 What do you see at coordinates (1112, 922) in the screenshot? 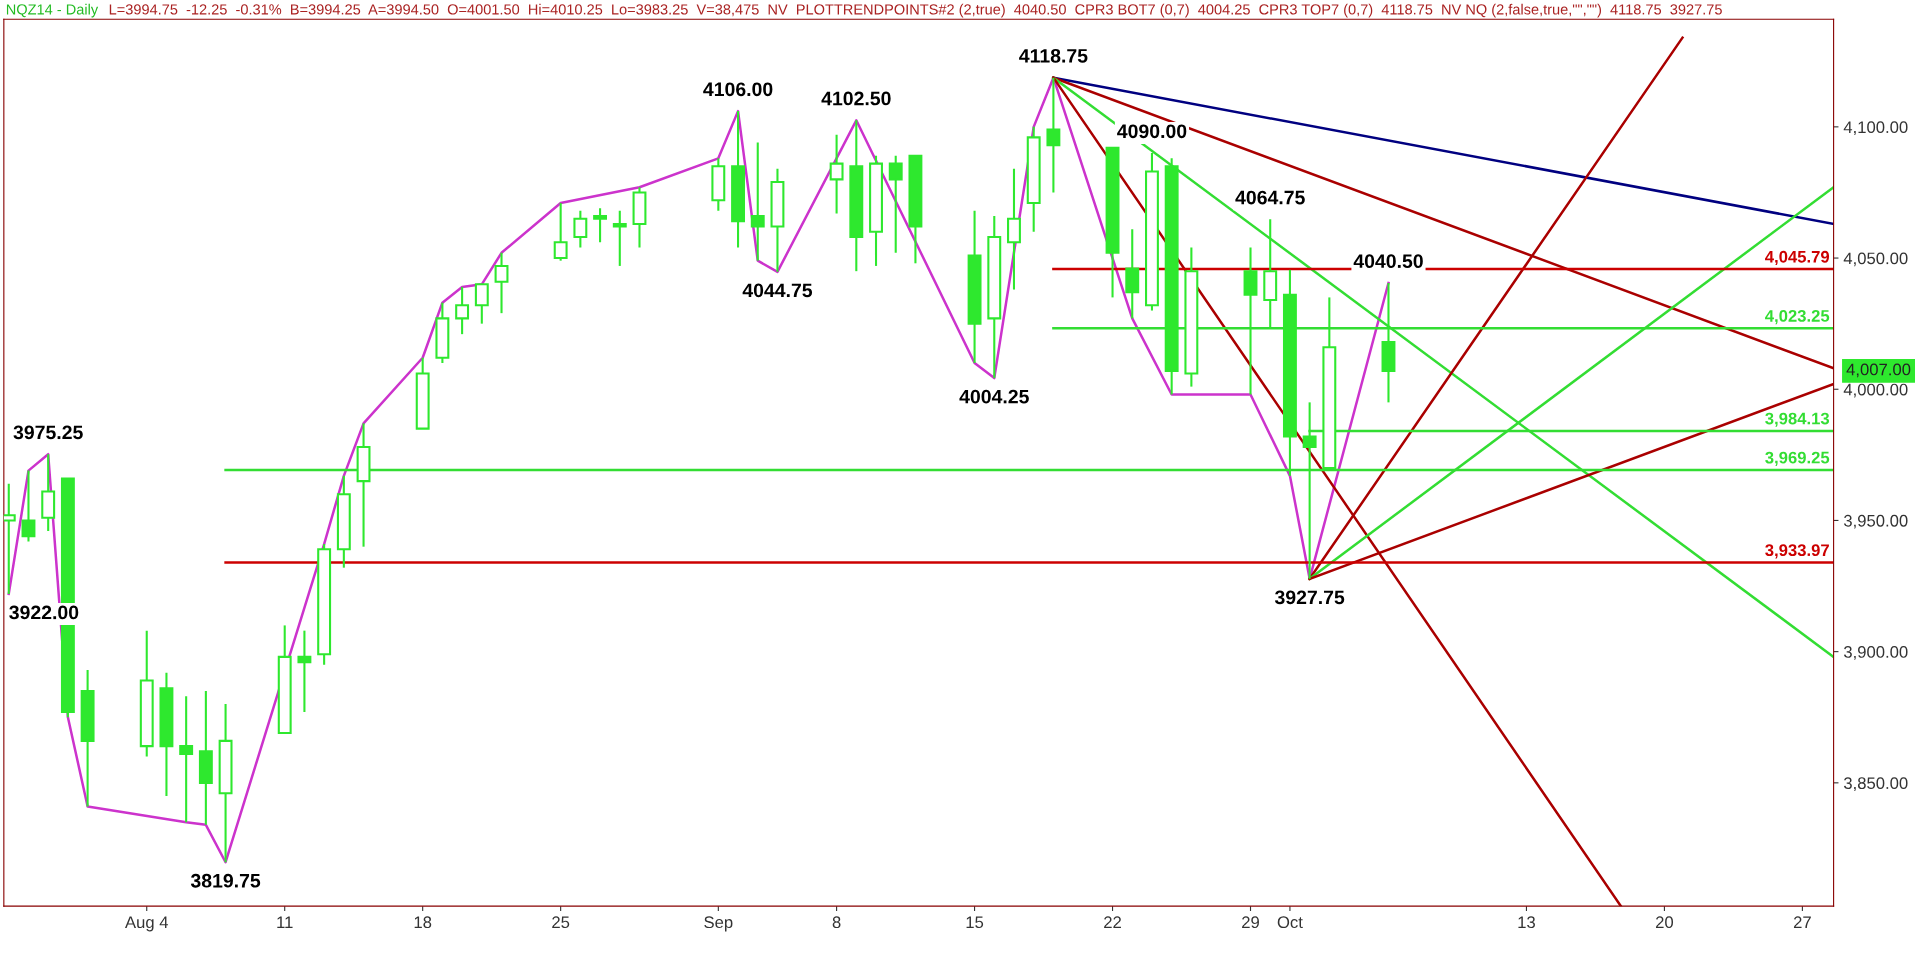
I see `x-tick-label: 22` at bounding box center [1112, 922].